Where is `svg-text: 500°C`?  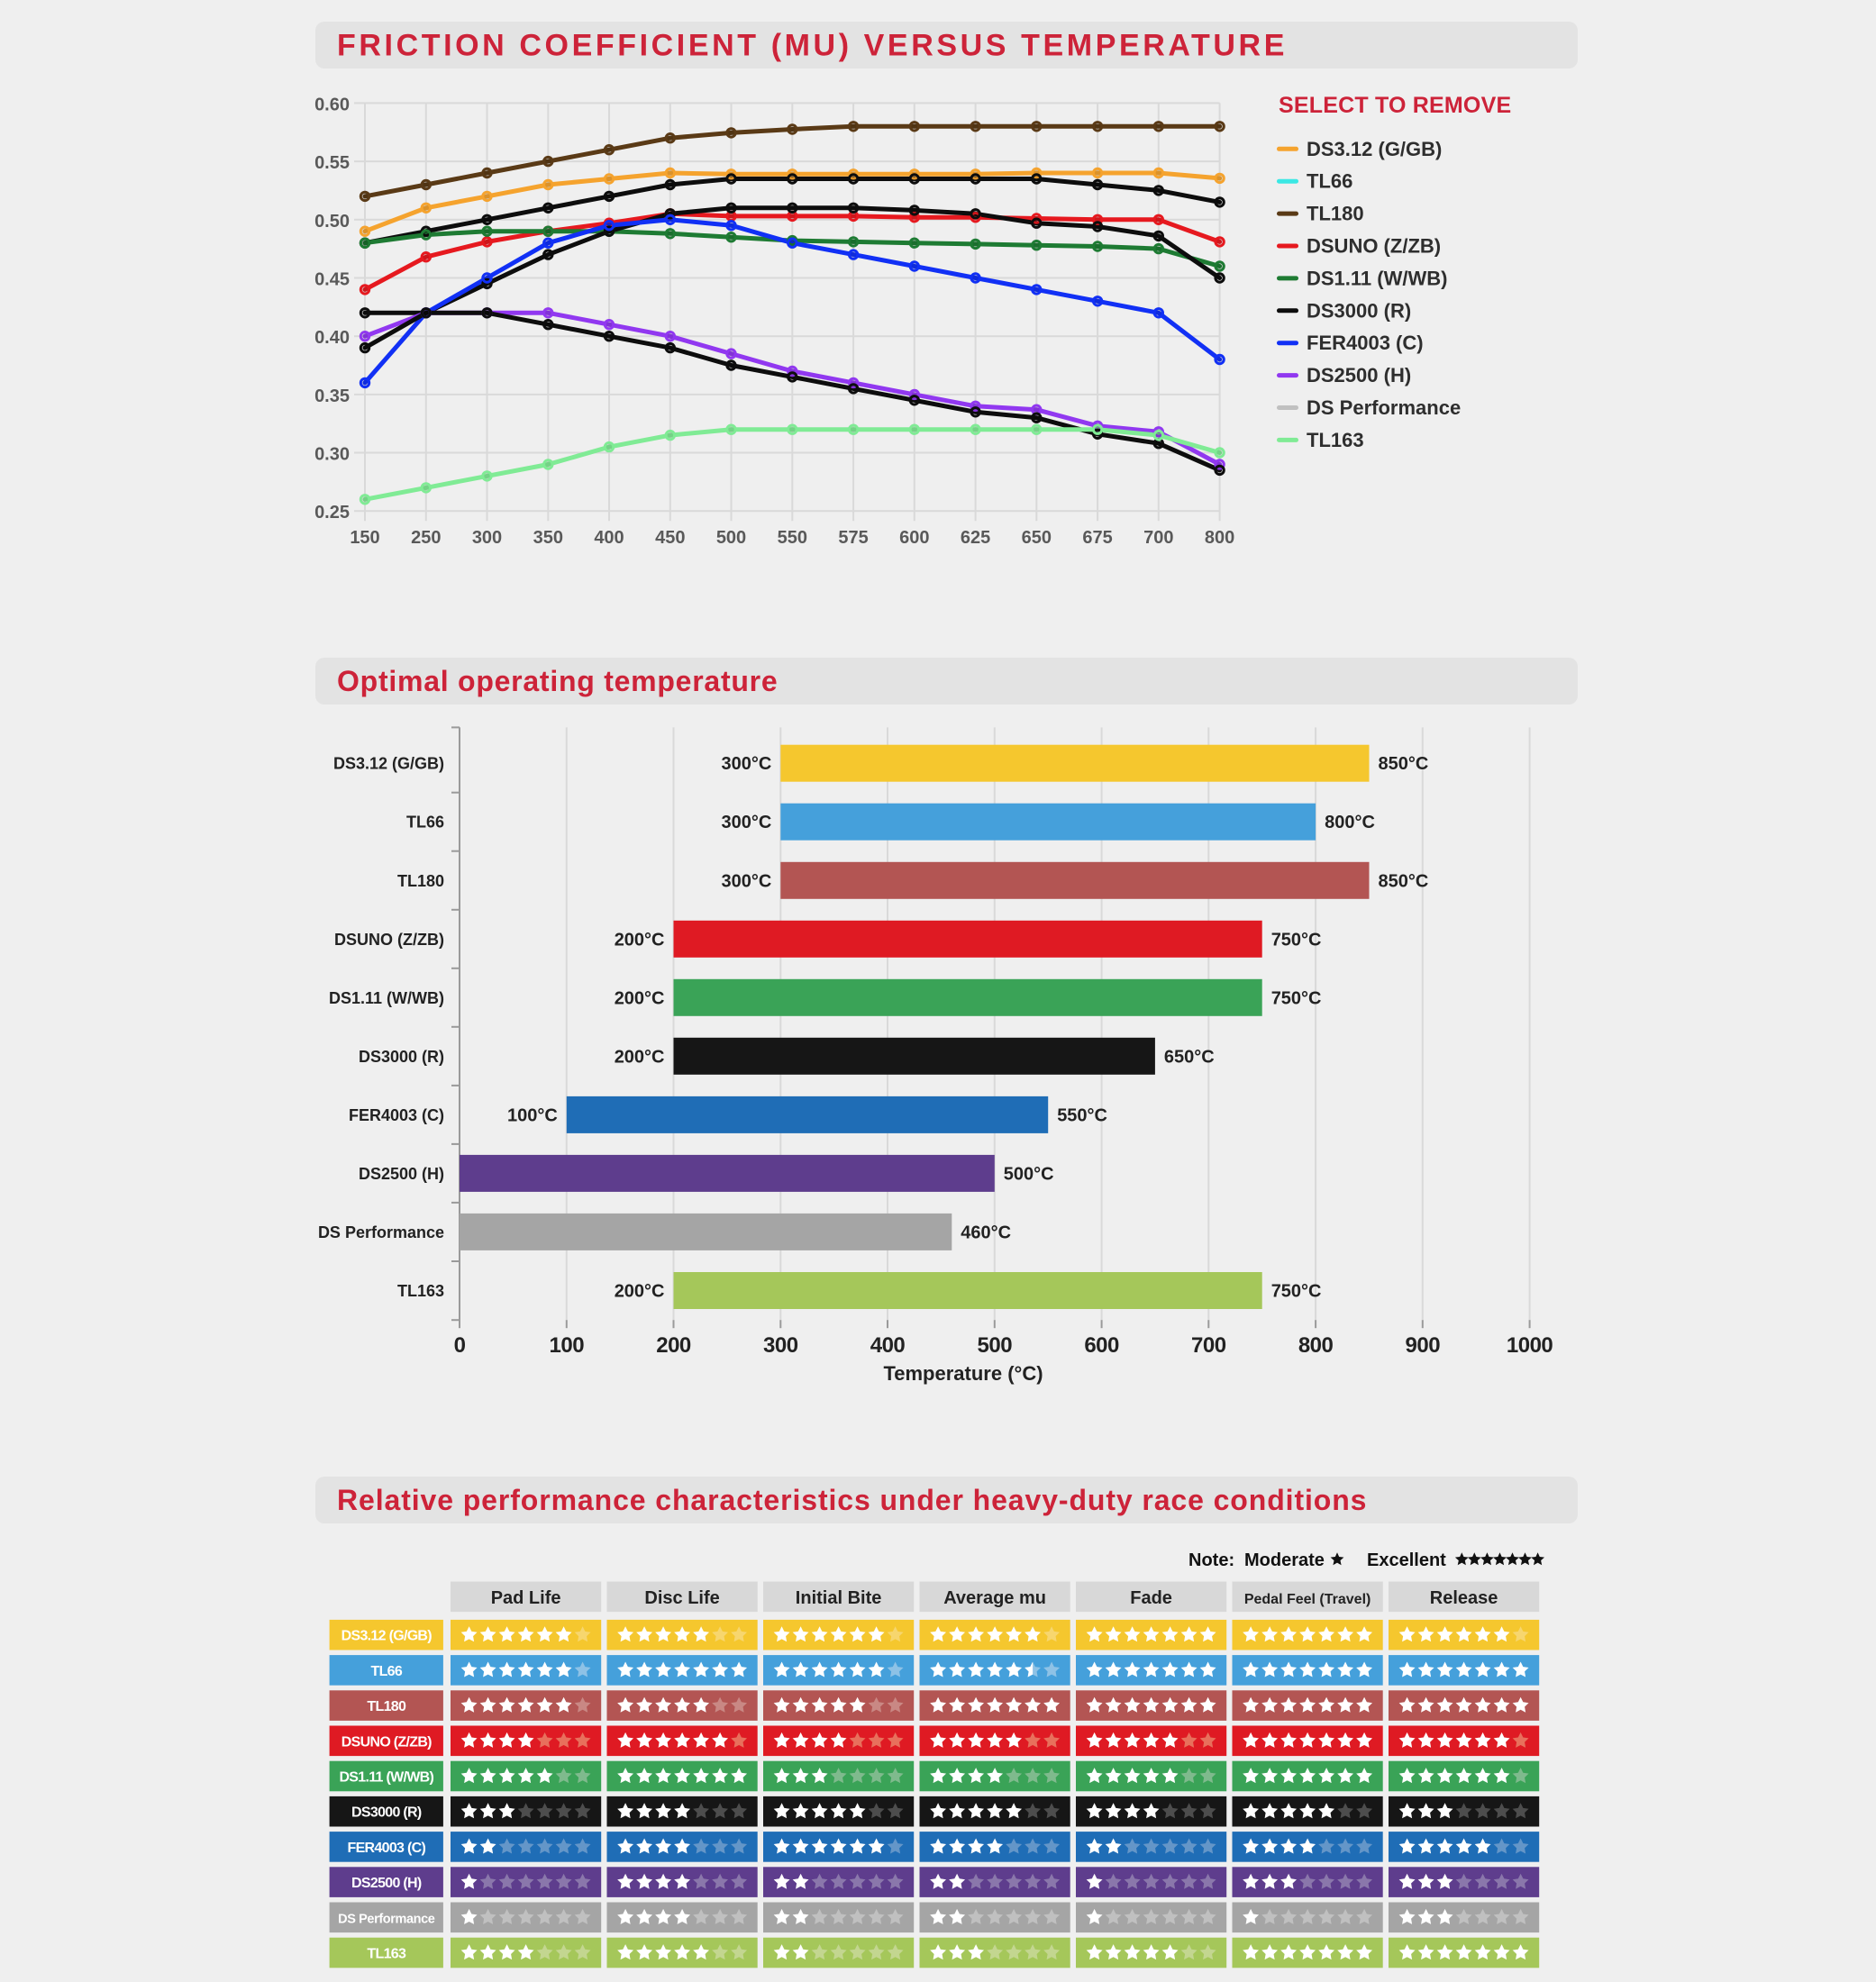
svg-text: 500°C is located at coordinates (1029, 1174).